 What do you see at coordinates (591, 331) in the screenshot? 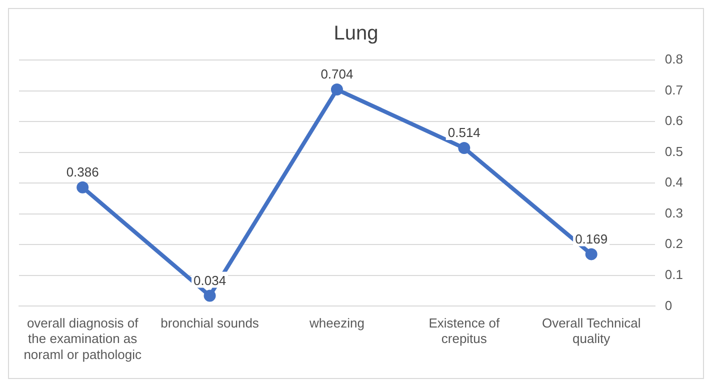
I see `x-tick-label: Overall Technical quality` at bounding box center [591, 331].